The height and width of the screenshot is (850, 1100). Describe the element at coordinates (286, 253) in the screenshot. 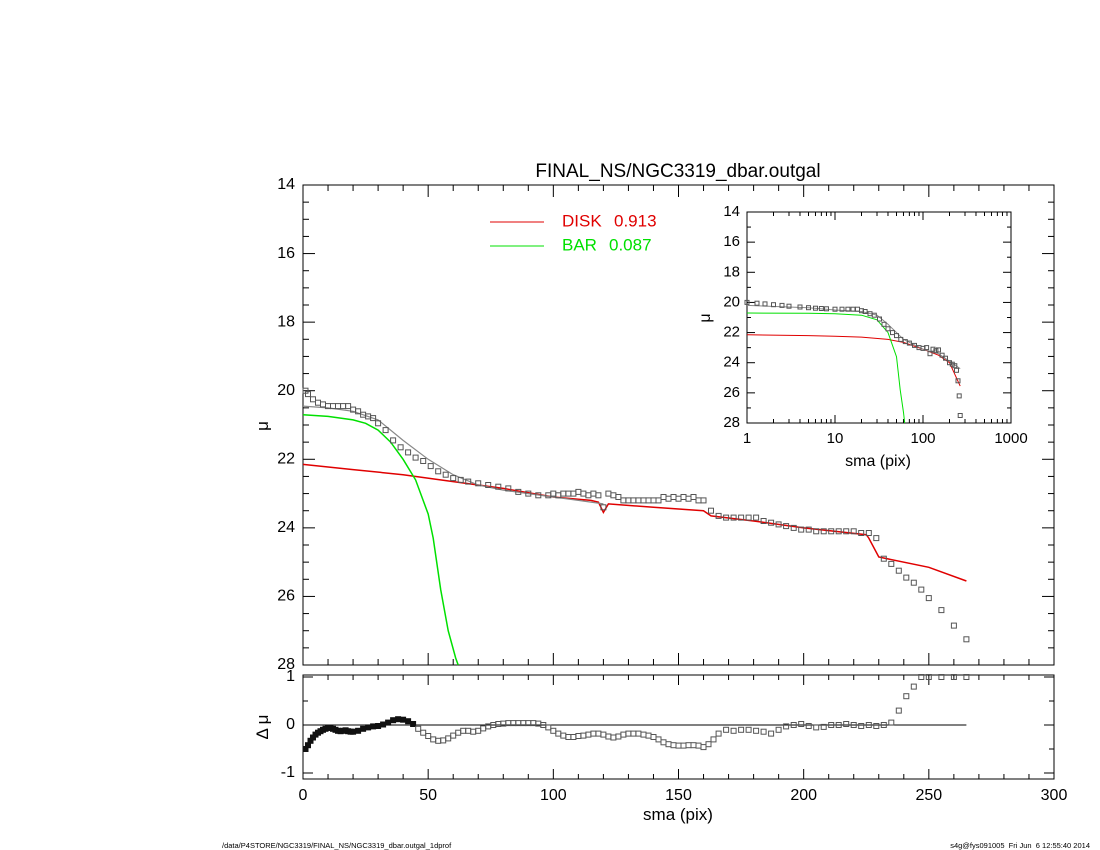

I see `y-tick-label: 16` at that location.